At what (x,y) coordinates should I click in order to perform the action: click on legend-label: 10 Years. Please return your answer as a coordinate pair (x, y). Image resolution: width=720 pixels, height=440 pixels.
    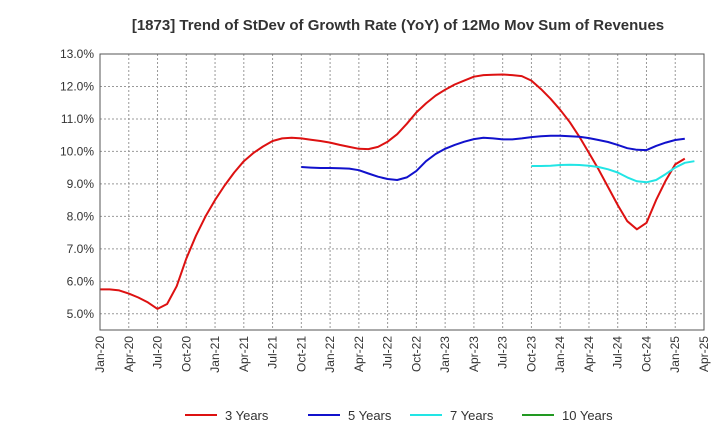
    Looking at the image, I should click on (587, 415).